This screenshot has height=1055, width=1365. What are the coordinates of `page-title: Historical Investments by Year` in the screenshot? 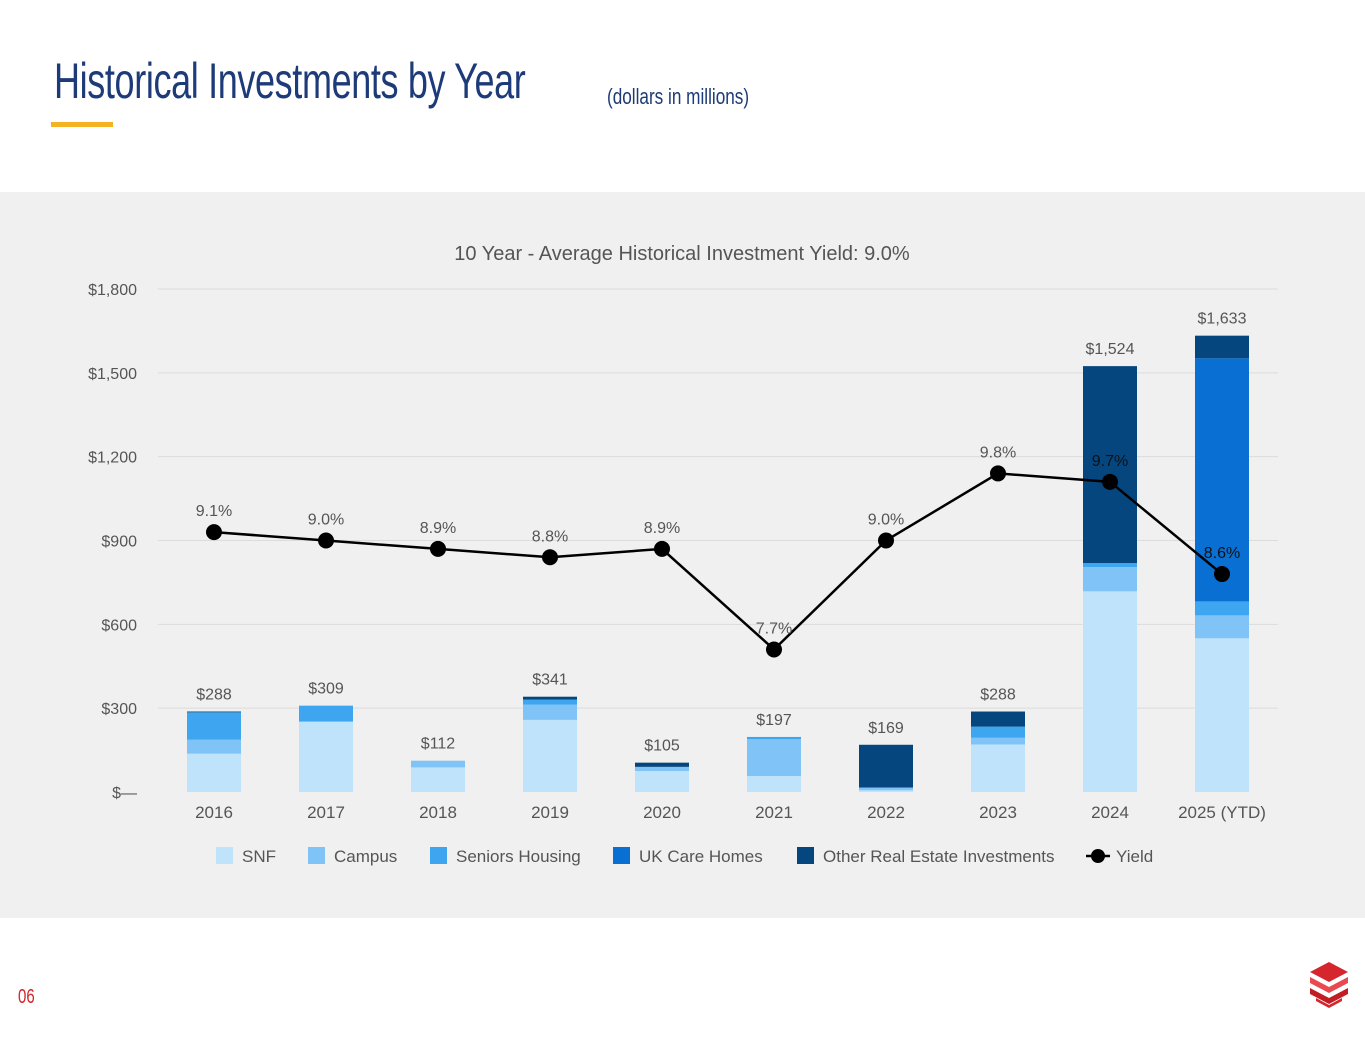 It's located at (290, 81).